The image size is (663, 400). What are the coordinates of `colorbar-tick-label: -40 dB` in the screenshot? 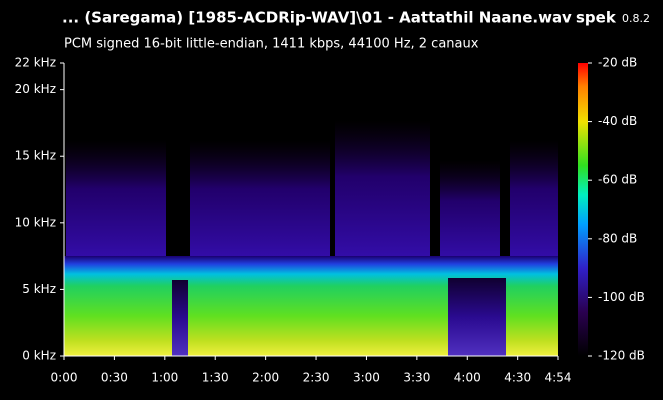 It's located at (617, 121).